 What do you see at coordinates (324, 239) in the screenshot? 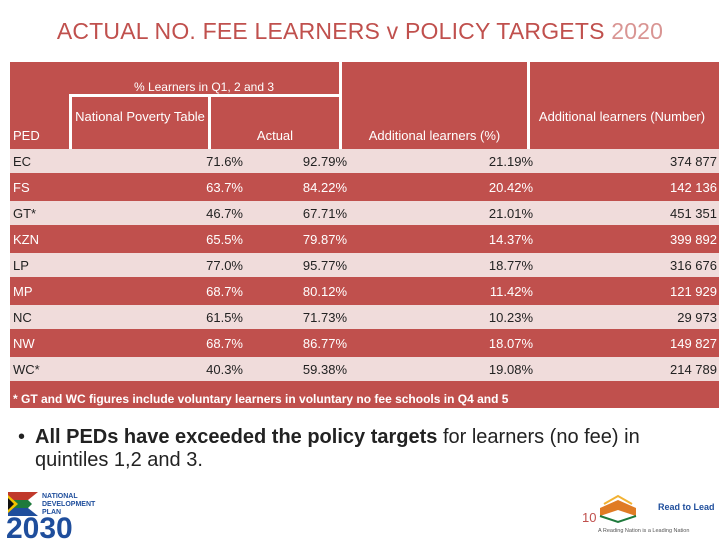
I see `cell-actual: 79.87%` at bounding box center [324, 239].